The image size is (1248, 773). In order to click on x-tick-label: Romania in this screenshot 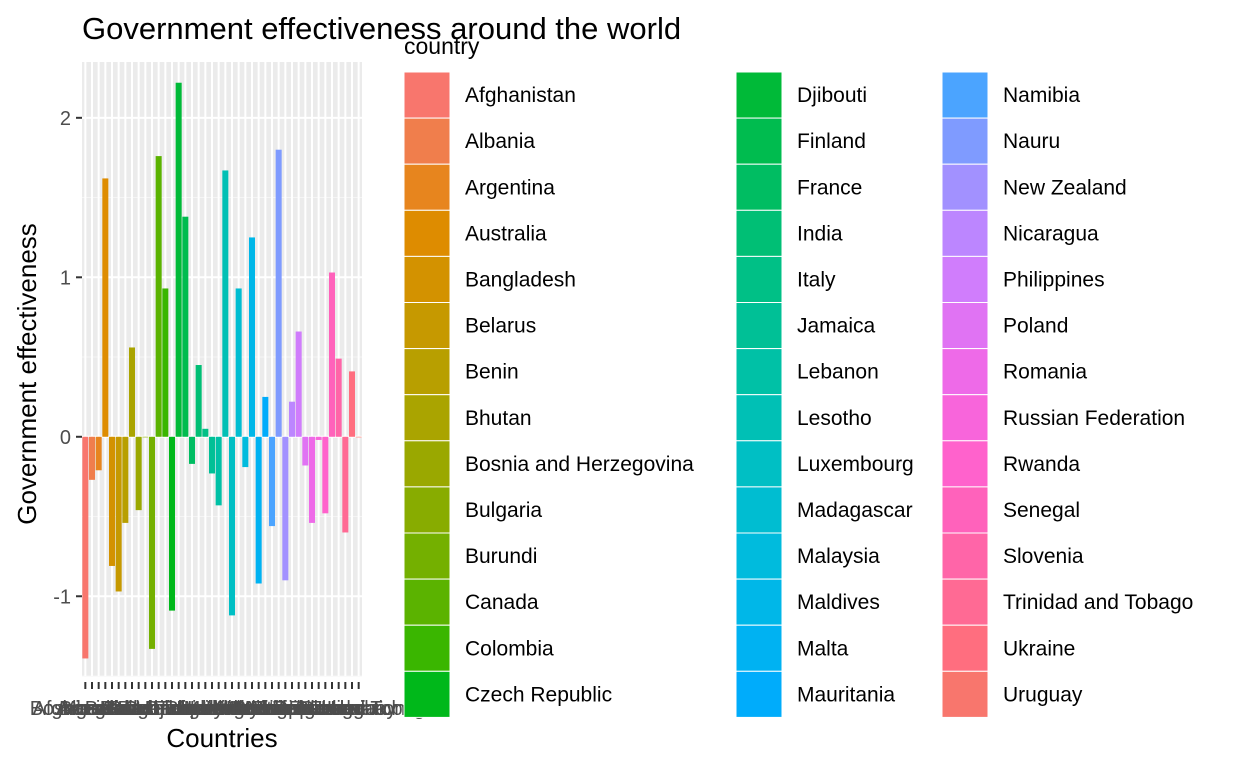, I will do `click(312, 709)`.